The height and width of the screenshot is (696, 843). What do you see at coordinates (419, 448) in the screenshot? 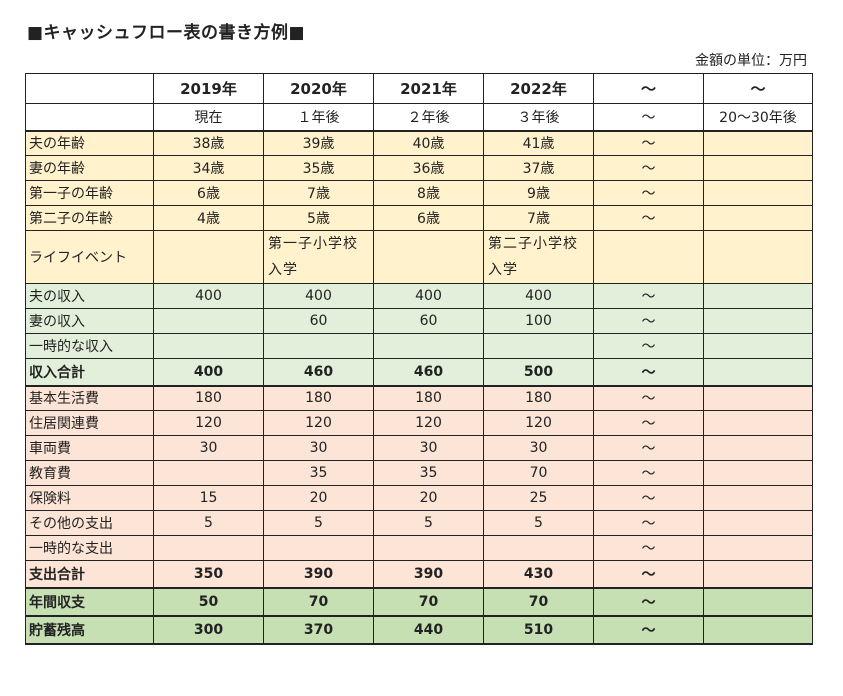
I see `row-vehicle-cost: 車両費 30 30 30 30 〜` at bounding box center [419, 448].